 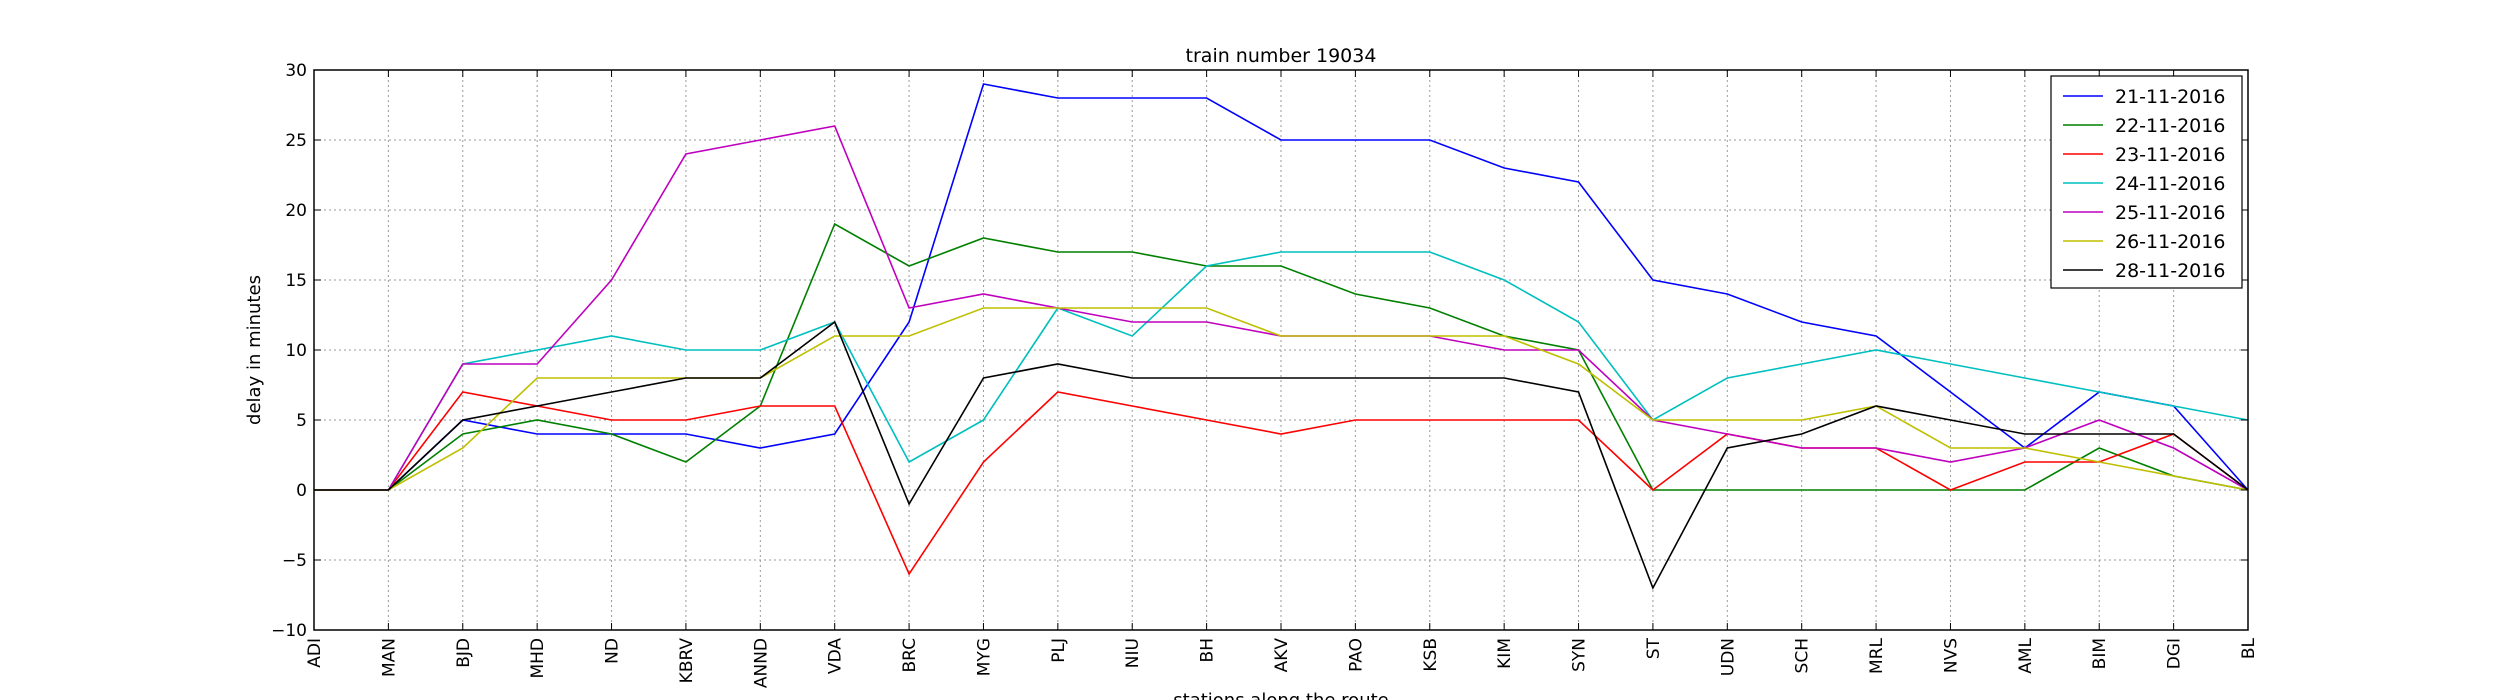 I want to click on x-tick-label: AKV, so click(x=1282, y=655).